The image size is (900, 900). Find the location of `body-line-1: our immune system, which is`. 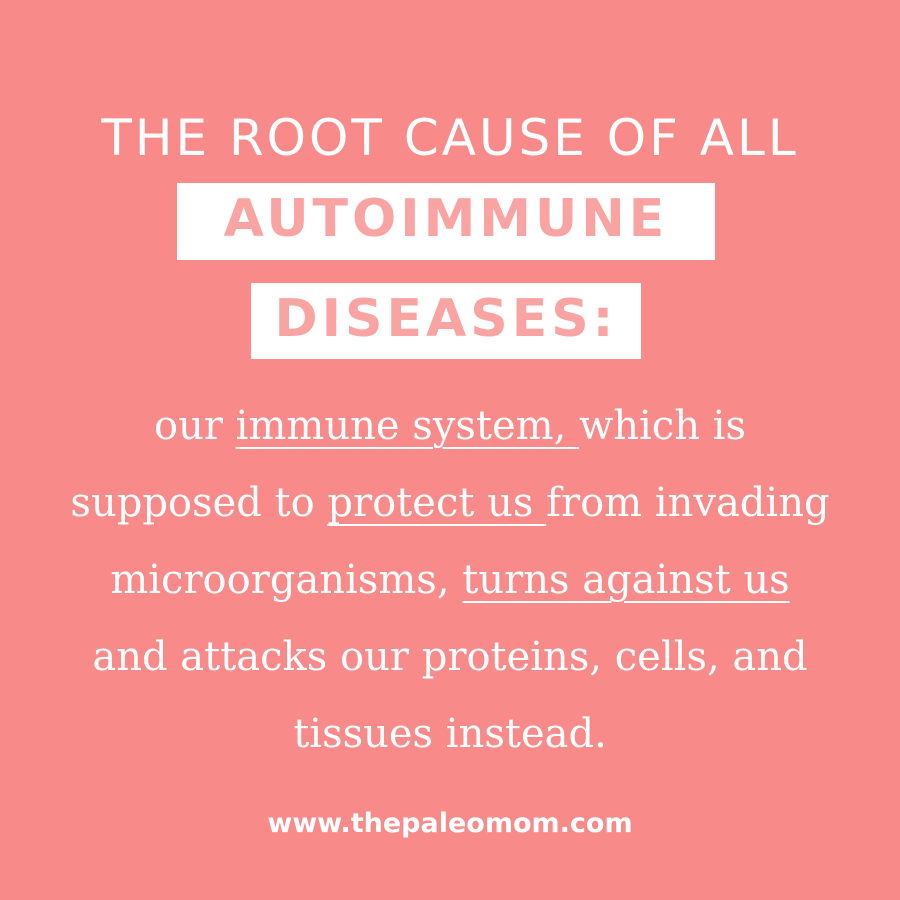

body-line-1: our immune system, which is is located at coordinates (450, 426).